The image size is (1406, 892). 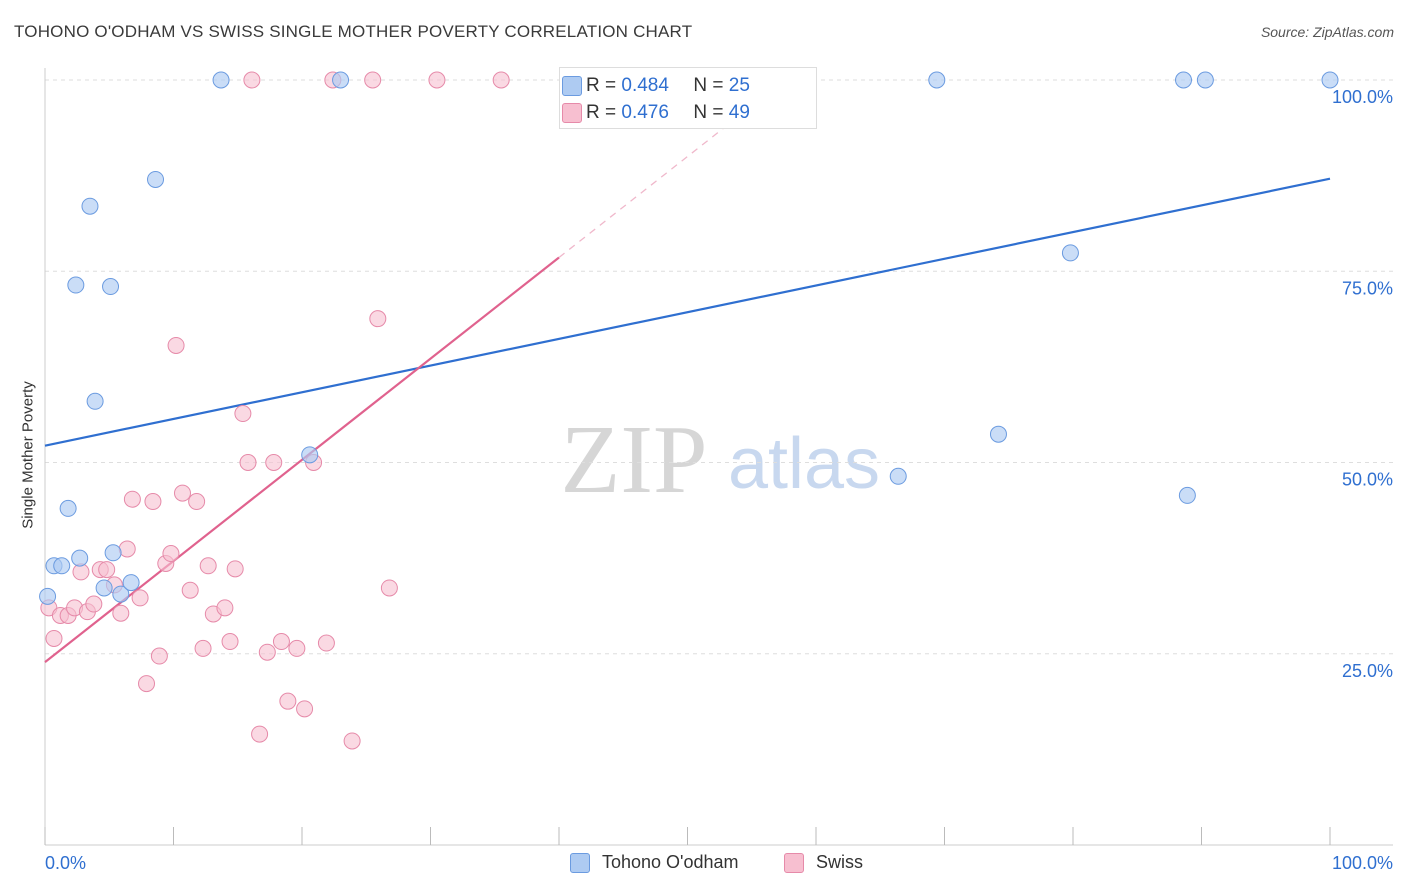 I want to click on legend-swatch-tohono, so click(x=580, y=862).